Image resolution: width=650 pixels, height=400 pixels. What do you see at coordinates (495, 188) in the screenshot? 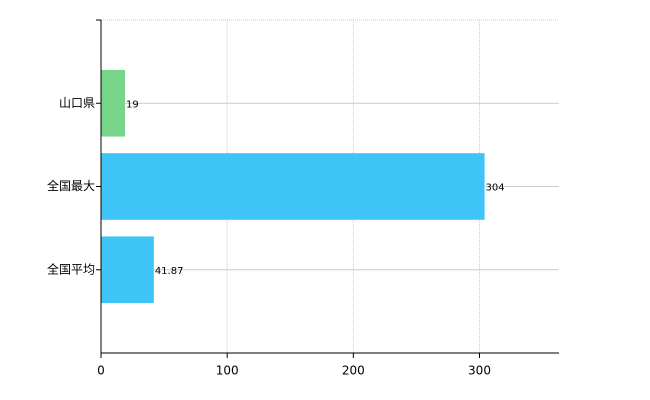
I see `value-label: 304` at bounding box center [495, 188].